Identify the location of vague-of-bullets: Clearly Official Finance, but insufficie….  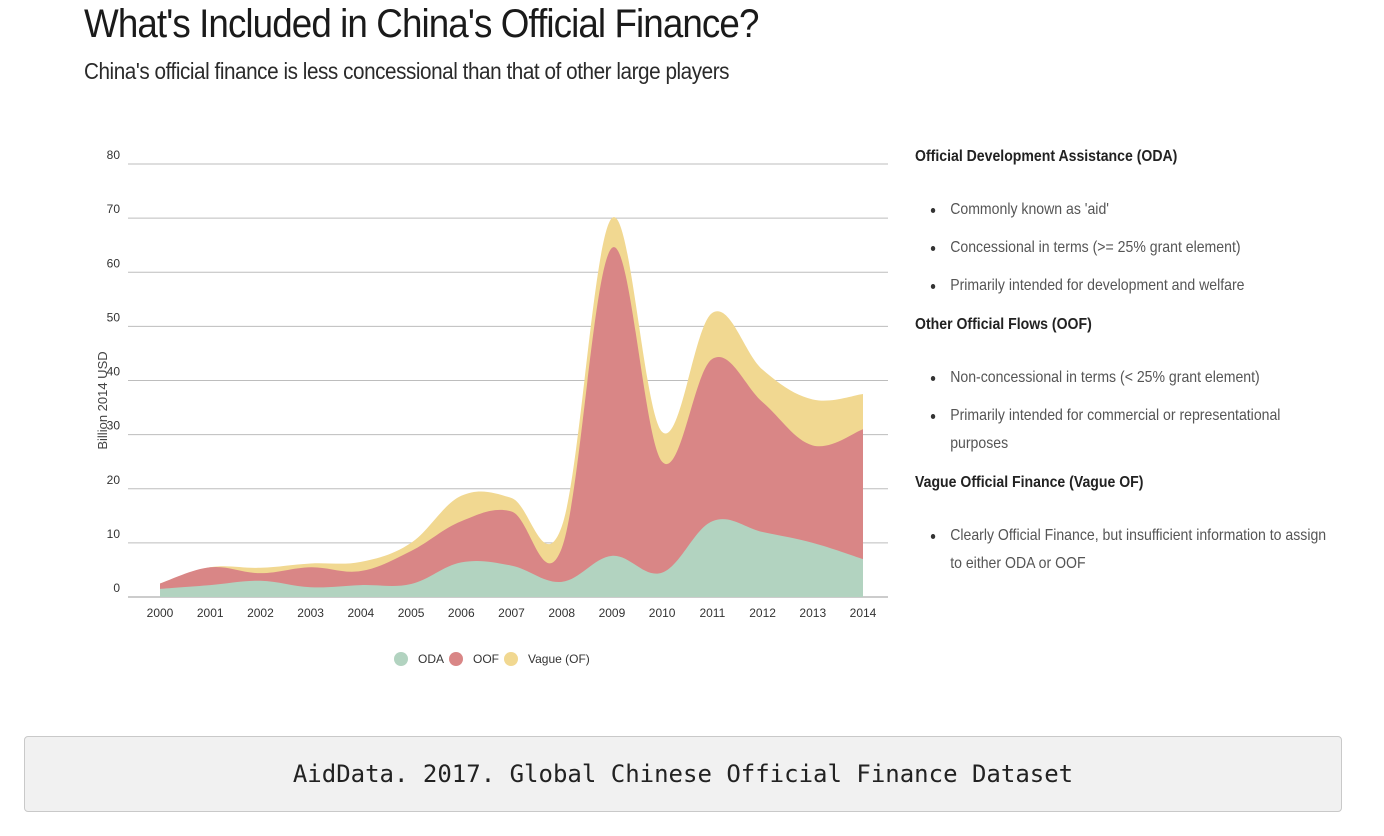
(1120, 550).